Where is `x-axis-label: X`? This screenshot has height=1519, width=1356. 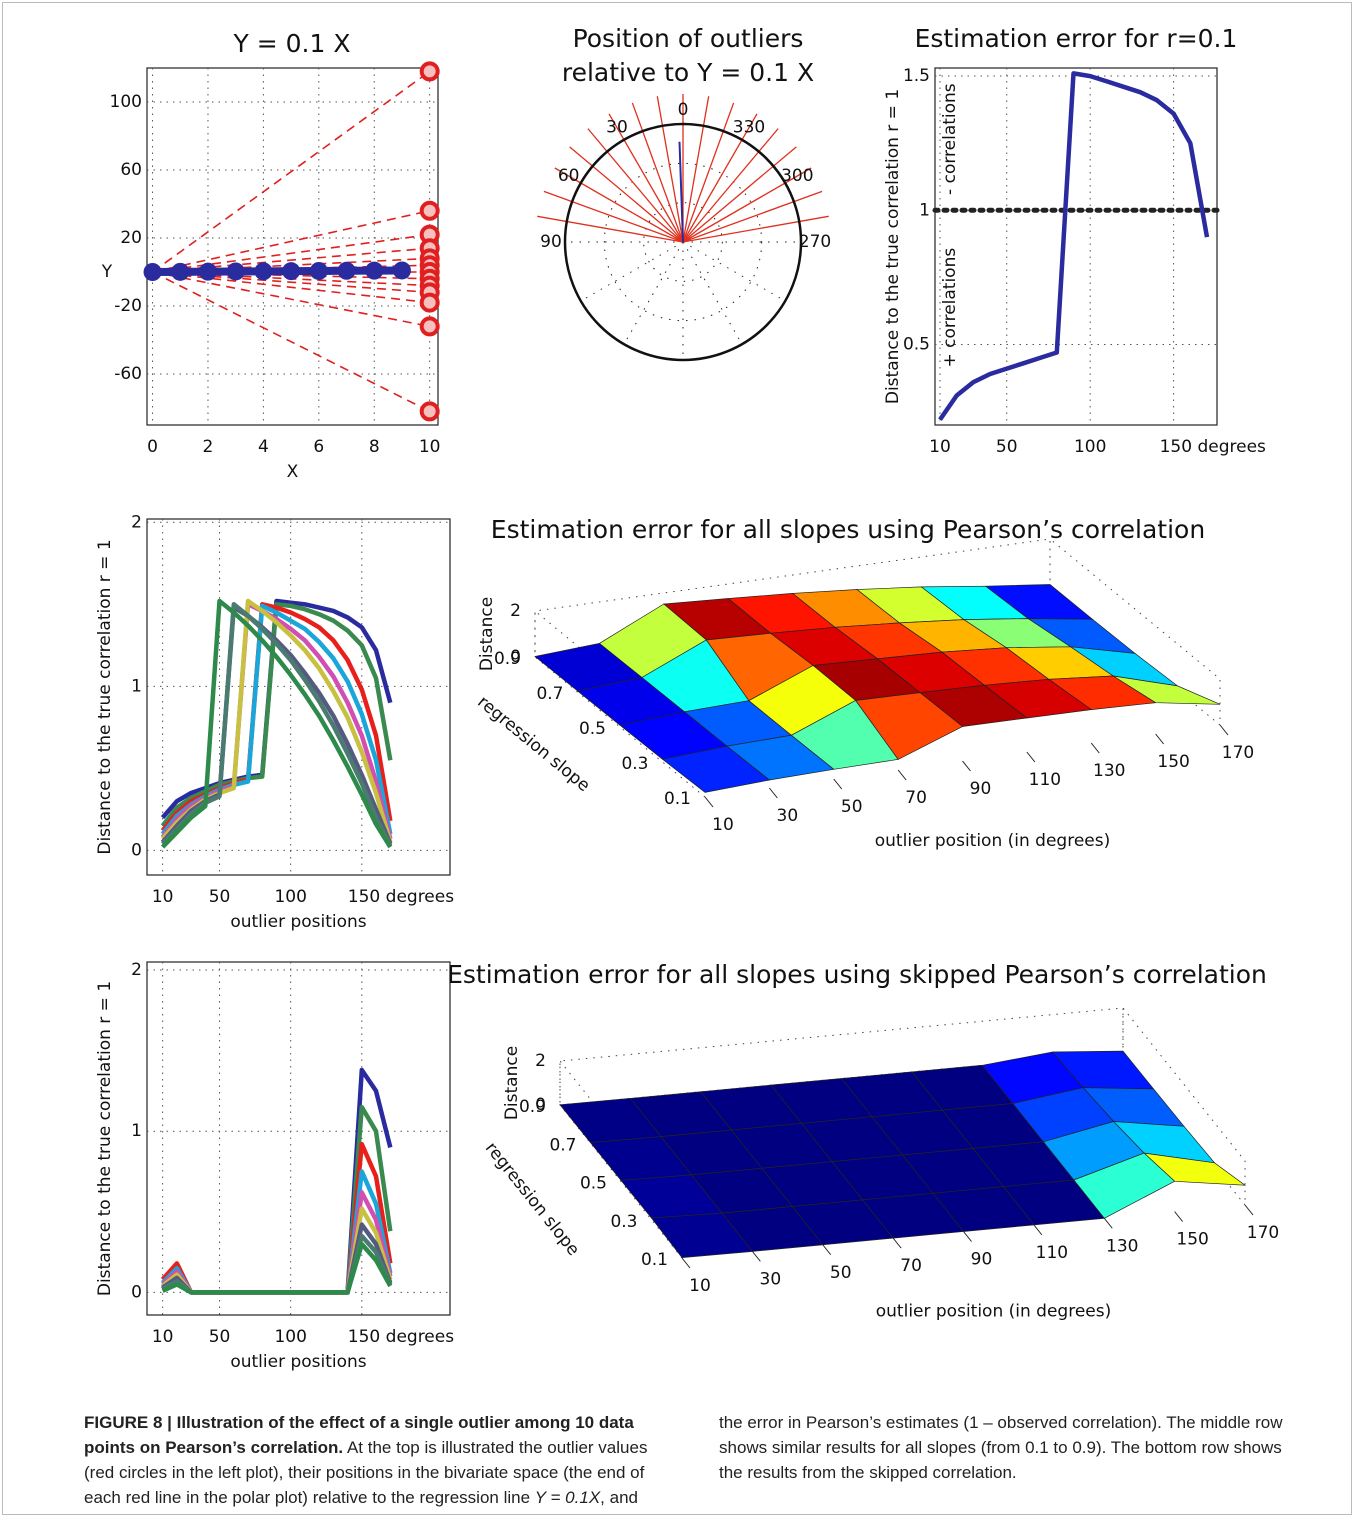
x-axis-label: X is located at coordinates (293, 472).